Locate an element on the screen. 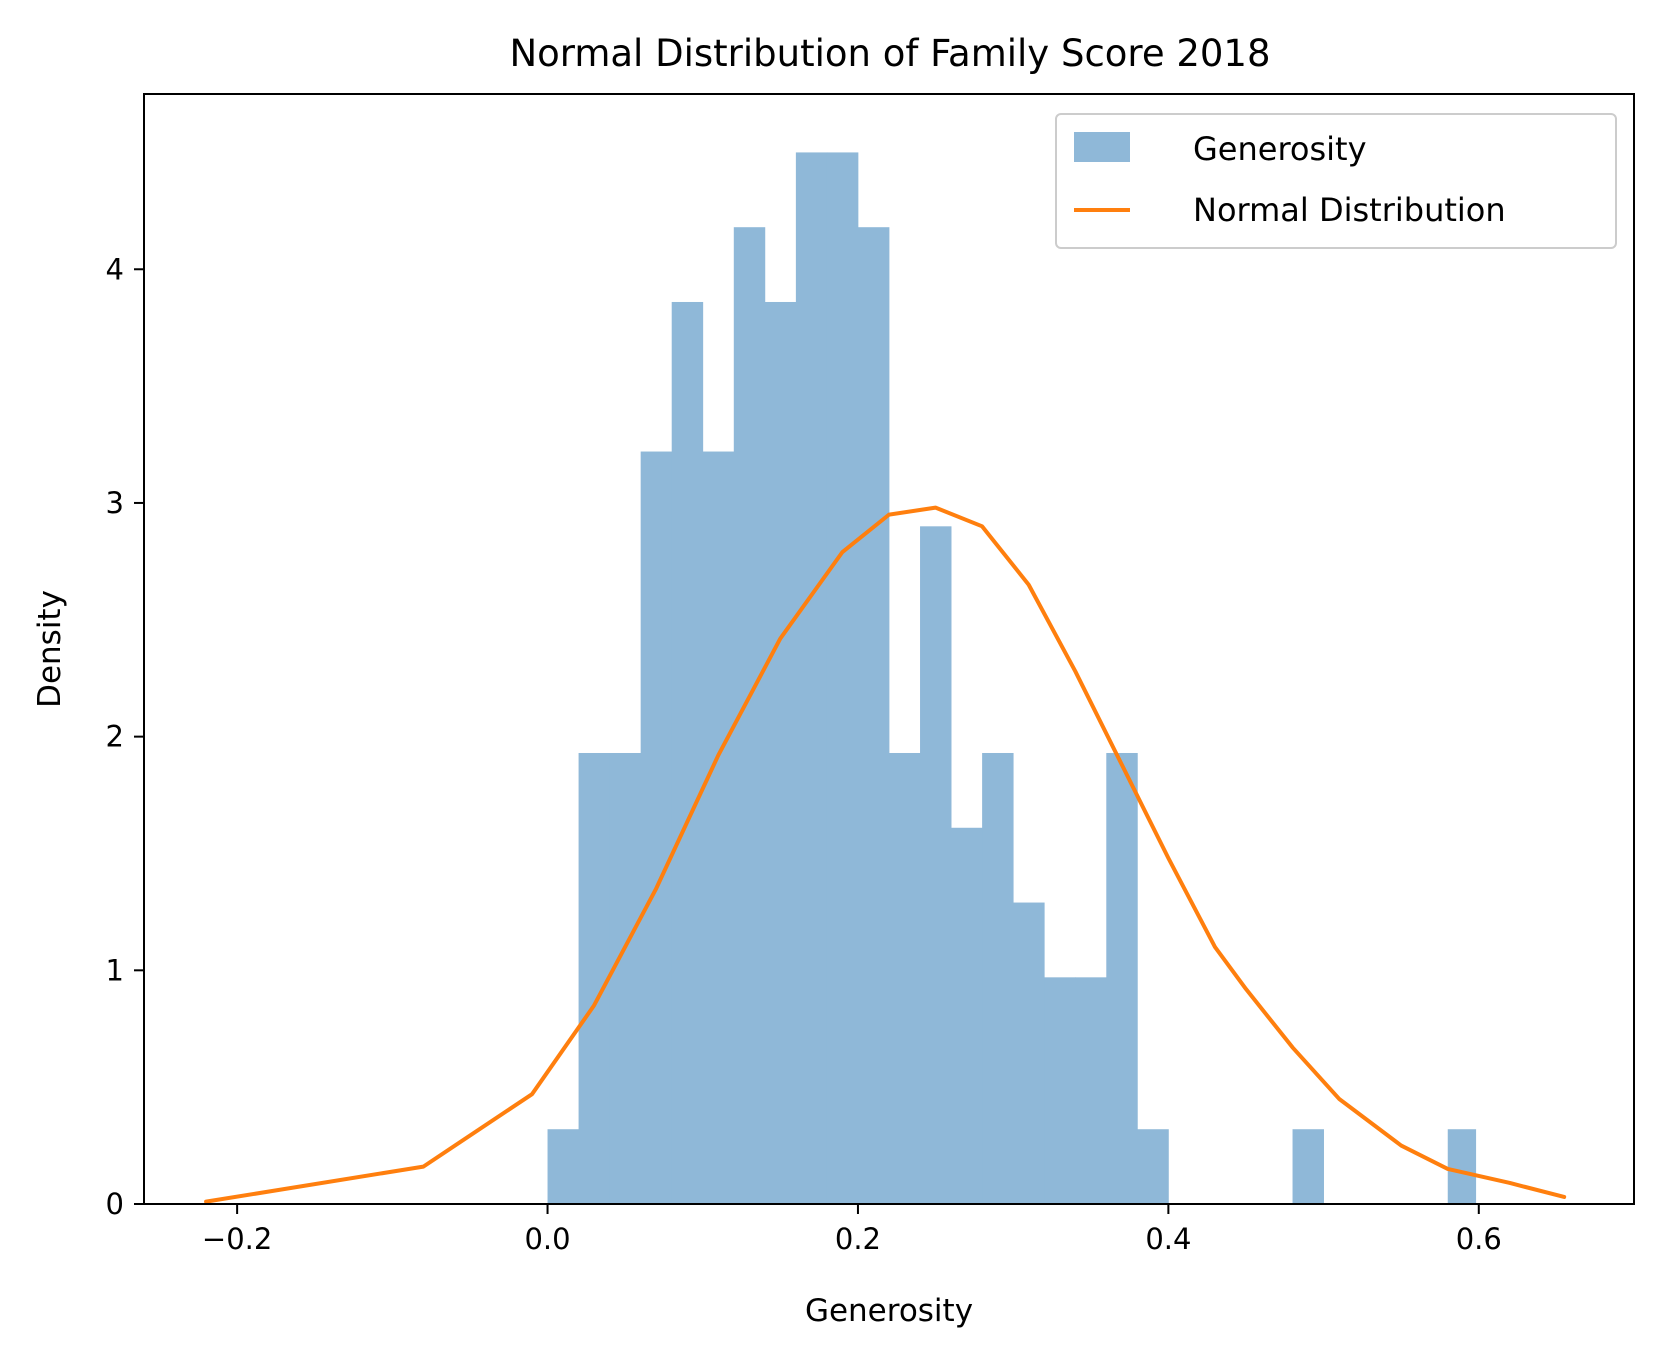 The height and width of the screenshot is (1357, 1660). y-tick-label: 1 is located at coordinates (115, 970).